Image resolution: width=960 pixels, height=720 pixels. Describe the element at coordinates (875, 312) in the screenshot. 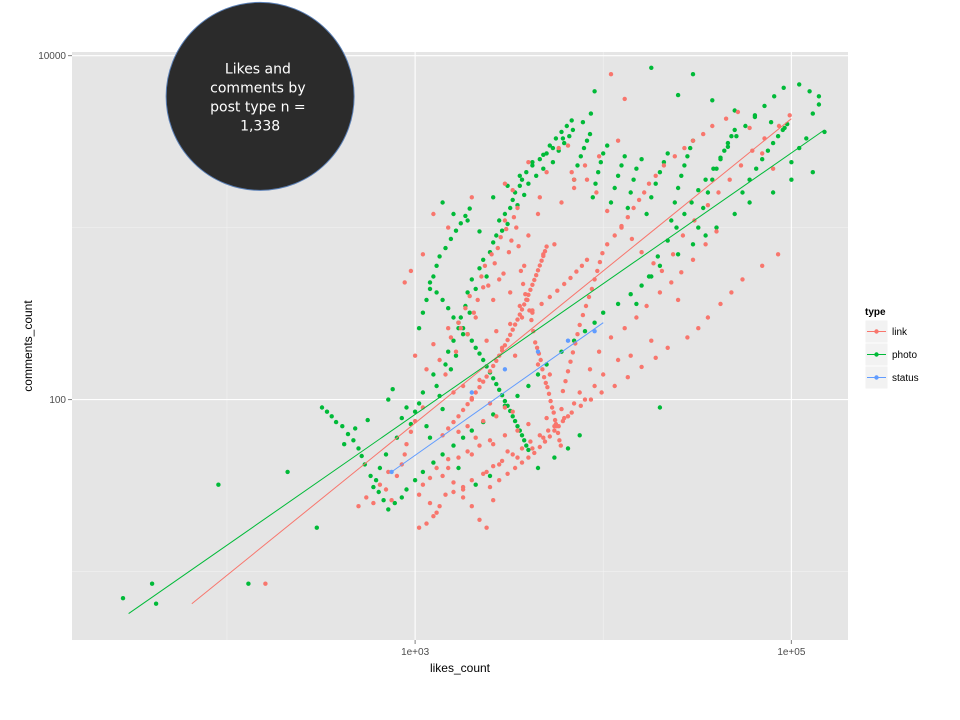

I see `legend-title: type` at that location.